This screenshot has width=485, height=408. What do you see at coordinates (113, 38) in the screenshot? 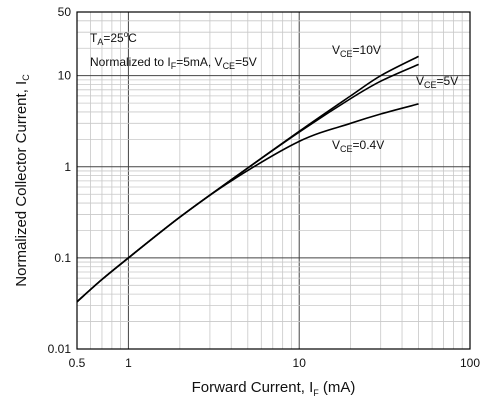
I see `temperature-annotation: TA=25oC` at bounding box center [113, 38].